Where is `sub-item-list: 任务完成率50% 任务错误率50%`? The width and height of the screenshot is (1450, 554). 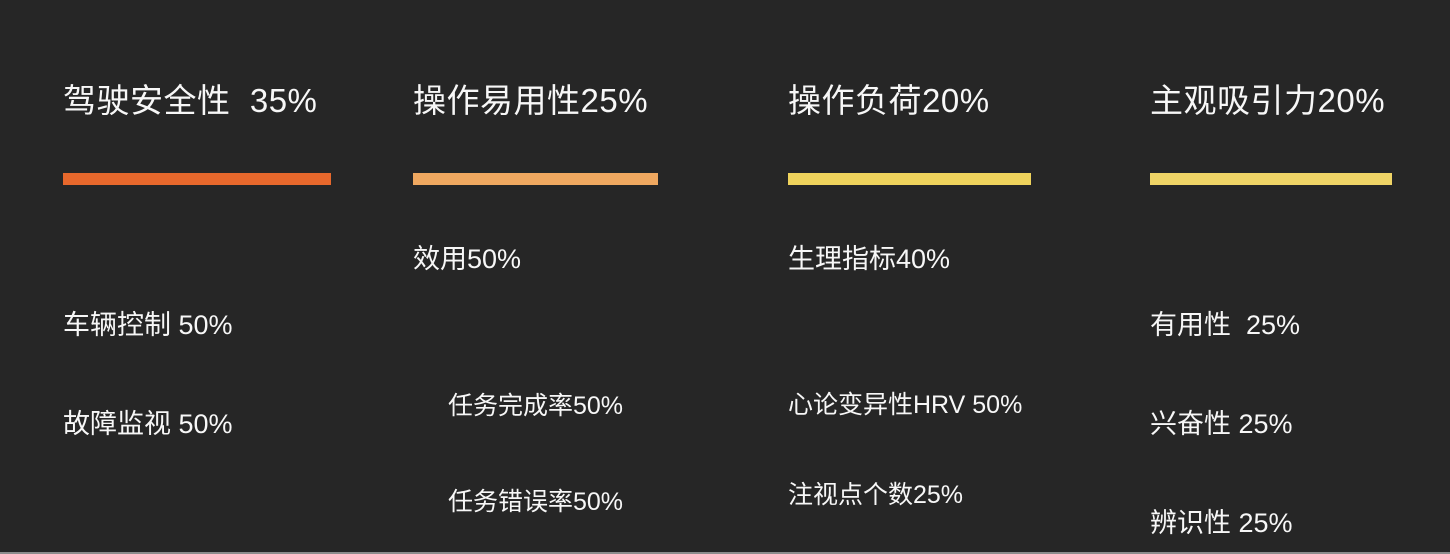 sub-item-list: 任务完成率50% 任务错误率50% is located at coordinates (553, 440).